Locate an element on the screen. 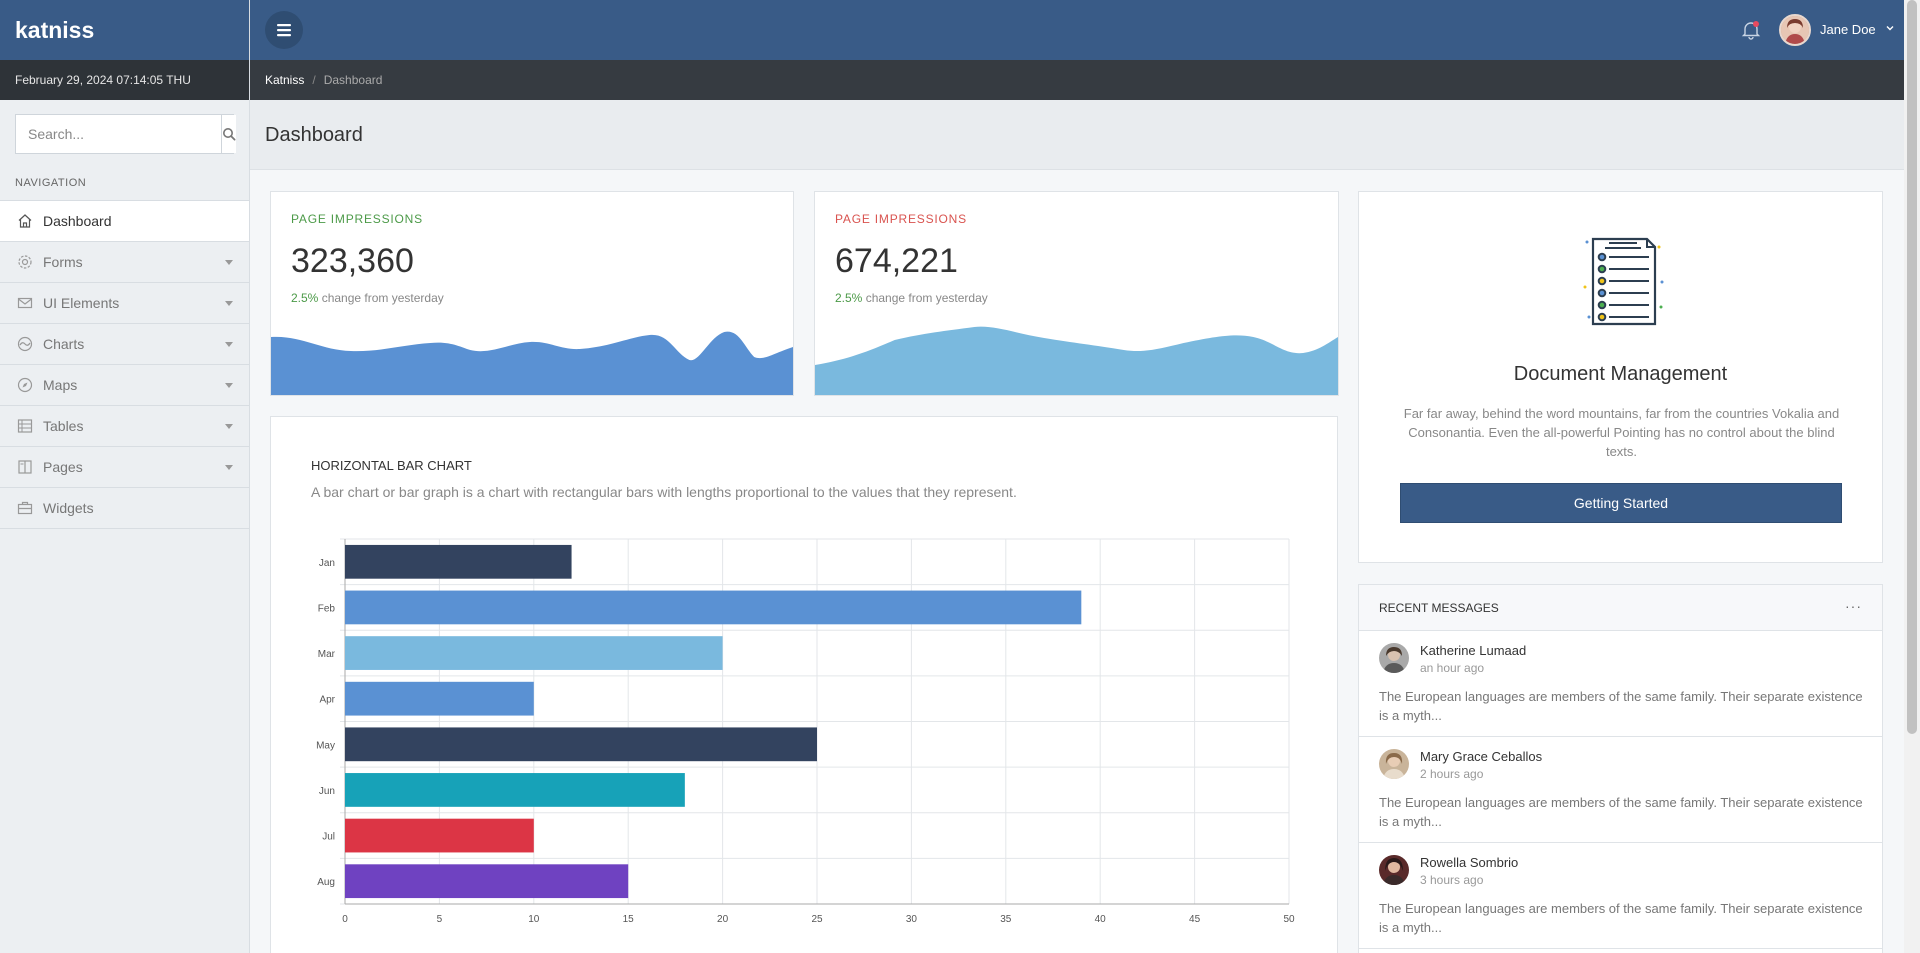  sidebar-item-maps: Maps is located at coordinates (124, 385).